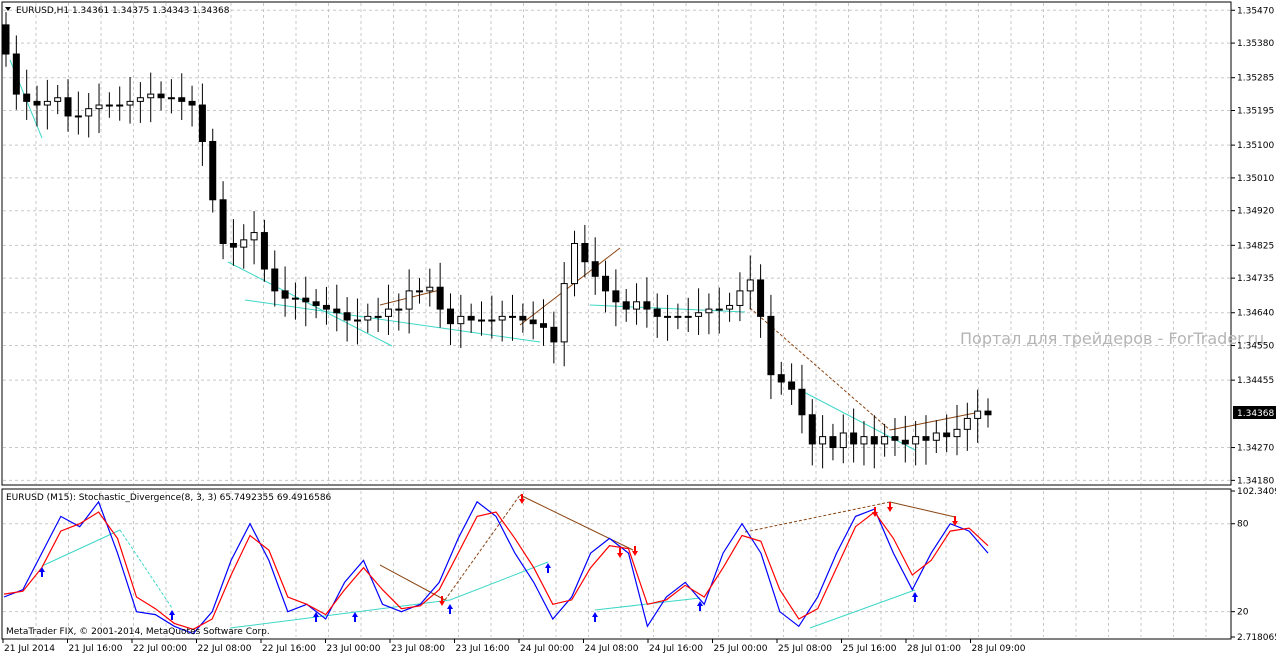 This screenshot has height=656, width=1276. Describe the element at coordinates (160, 649) in the screenshot. I see `time-axis-label: 22 Jul 00:00` at that location.